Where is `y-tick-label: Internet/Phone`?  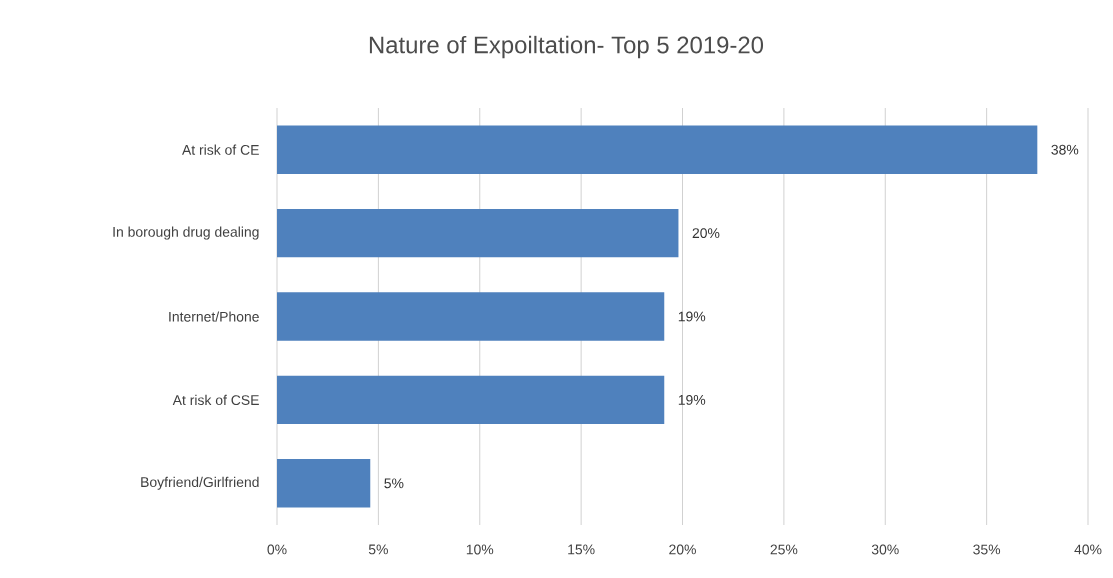
y-tick-label: Internet/Phone is located at coordinates (214, 316).